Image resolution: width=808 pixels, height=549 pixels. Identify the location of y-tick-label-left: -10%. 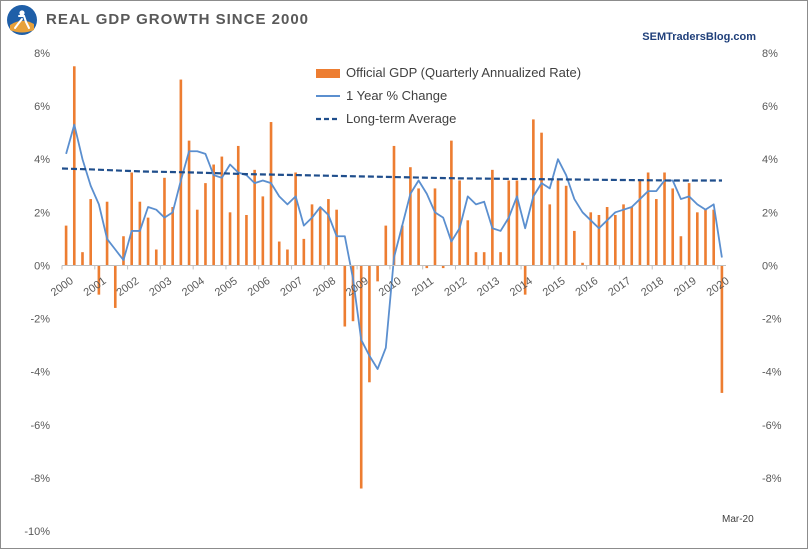
(37, 532).